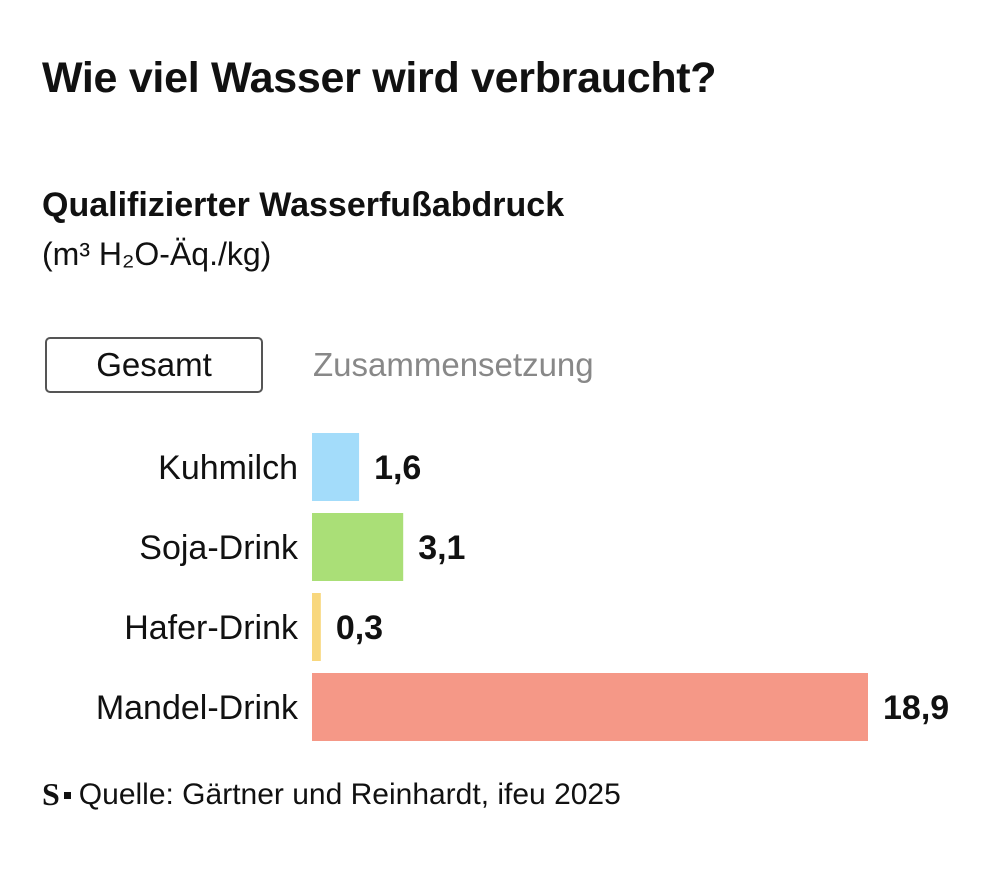  I want to click on tab-gesamt: Gesamt, so click(154, 365).